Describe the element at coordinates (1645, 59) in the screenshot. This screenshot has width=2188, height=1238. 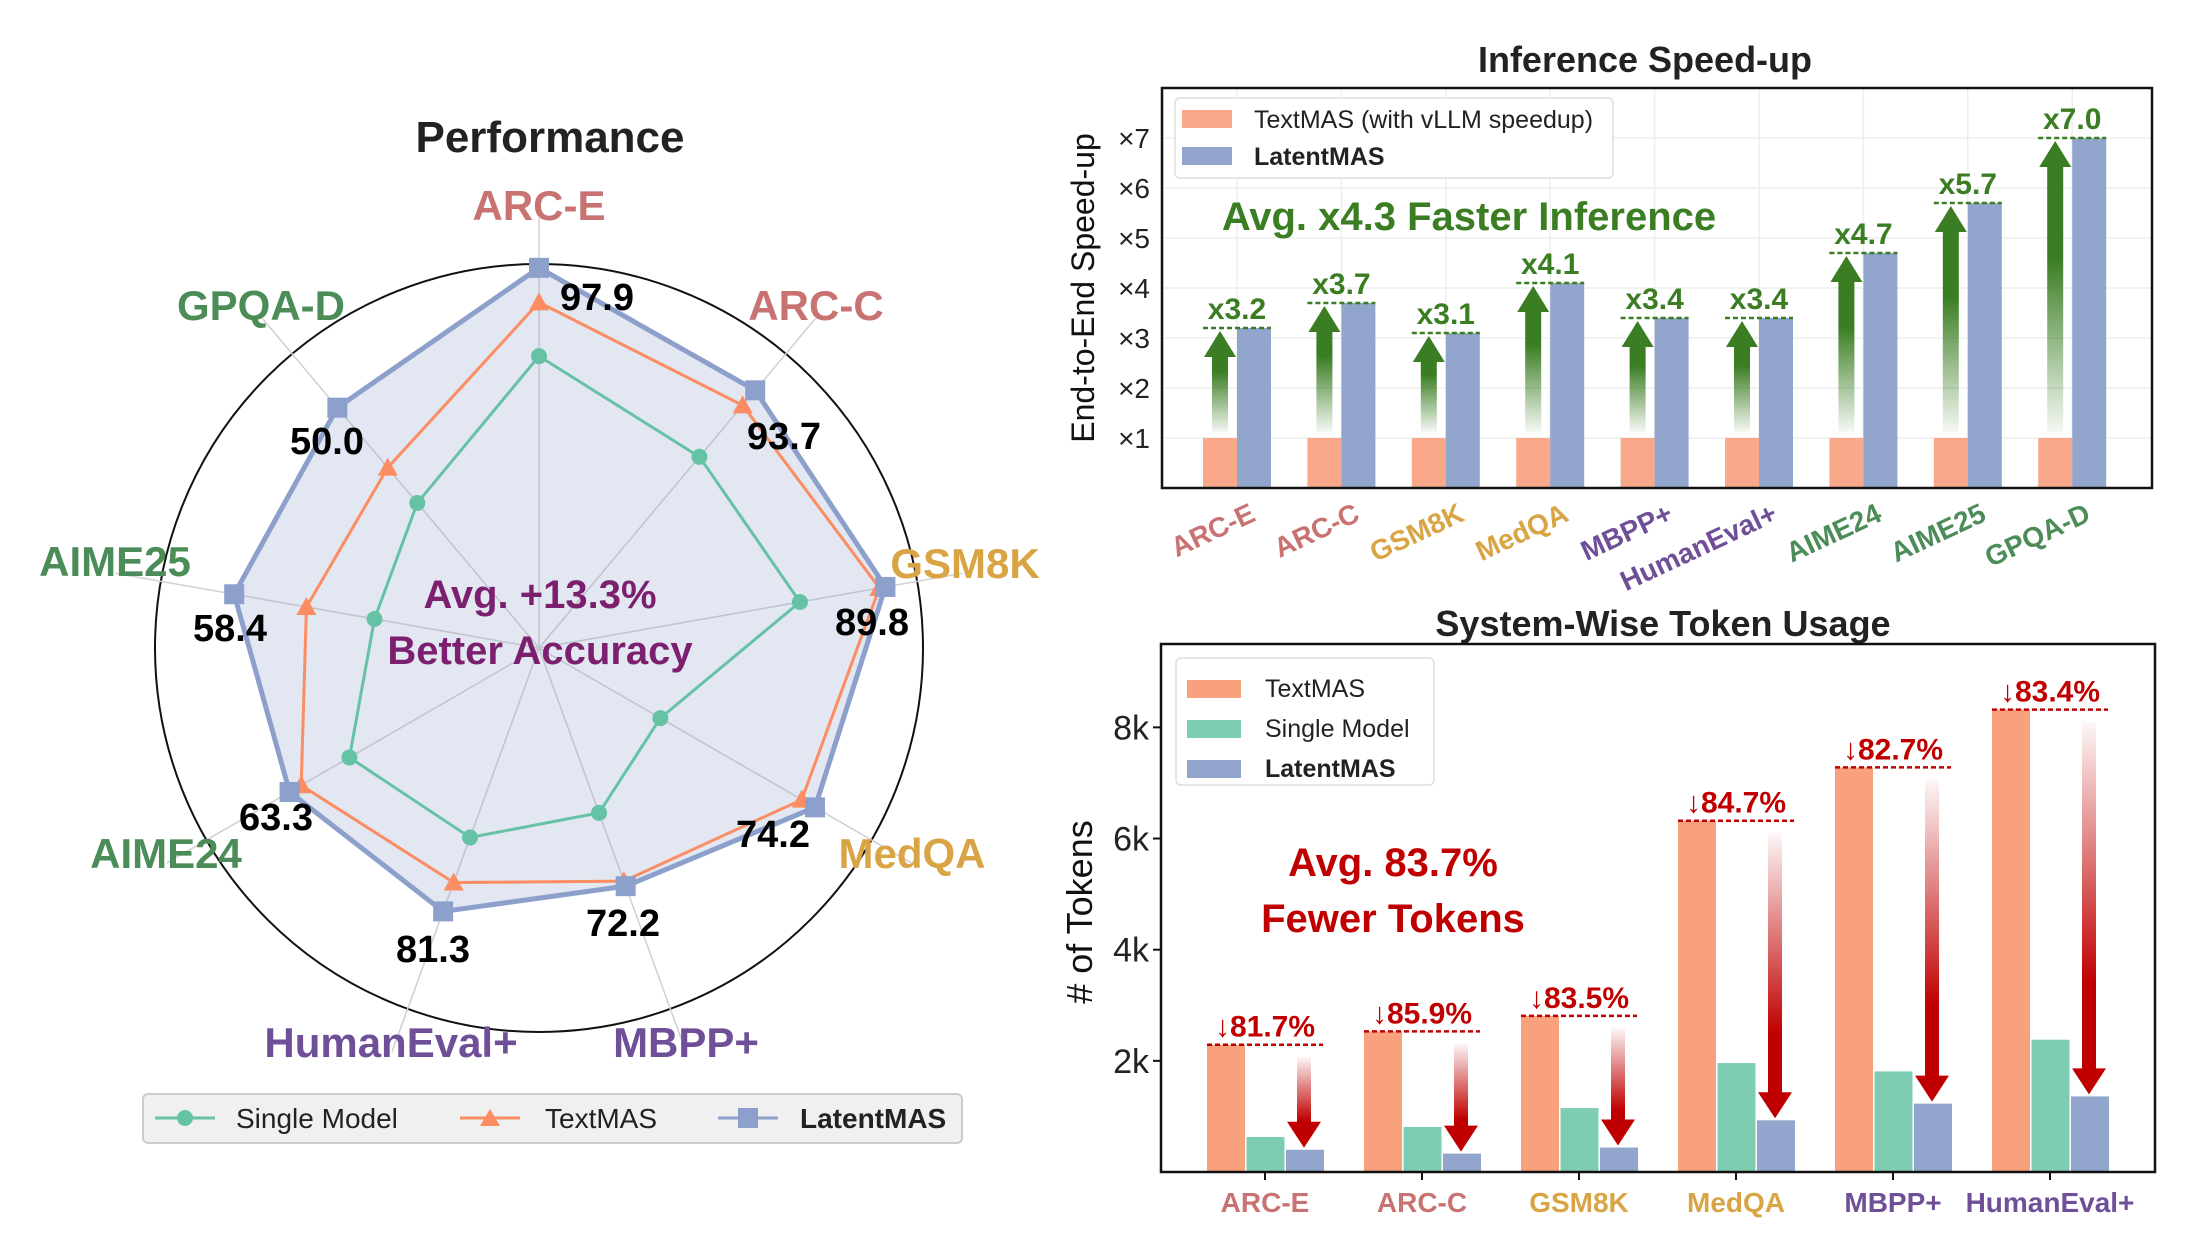
I see `speedup-title: Inference Speed-up` at that location.